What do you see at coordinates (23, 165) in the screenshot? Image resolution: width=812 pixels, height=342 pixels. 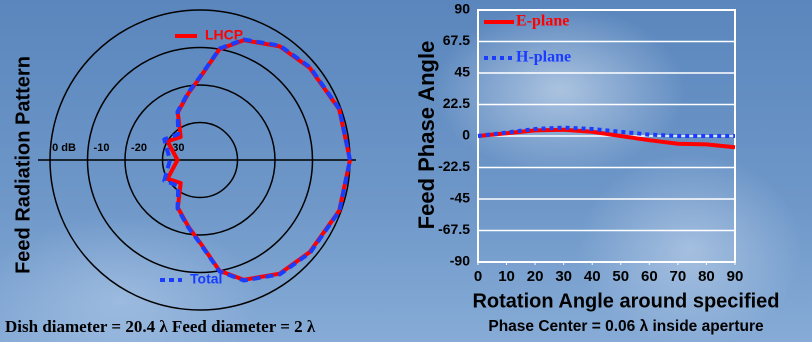 I see `polar-y-label: Feed Radiation Pattern` at bounding box center [23, 165].